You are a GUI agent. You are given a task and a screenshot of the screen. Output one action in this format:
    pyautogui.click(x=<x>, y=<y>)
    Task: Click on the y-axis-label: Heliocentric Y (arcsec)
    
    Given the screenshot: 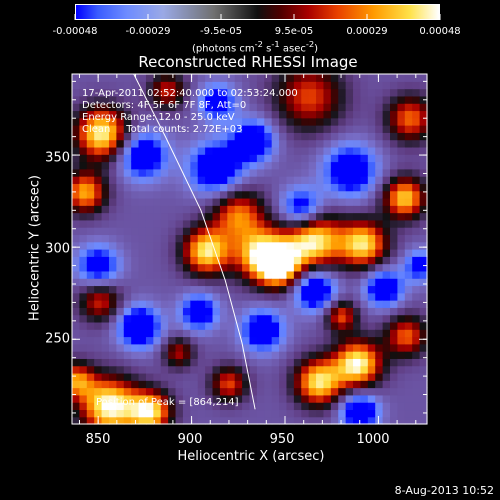 What is the action you would take?
    pyautogui.click(x=35, y=248)
    